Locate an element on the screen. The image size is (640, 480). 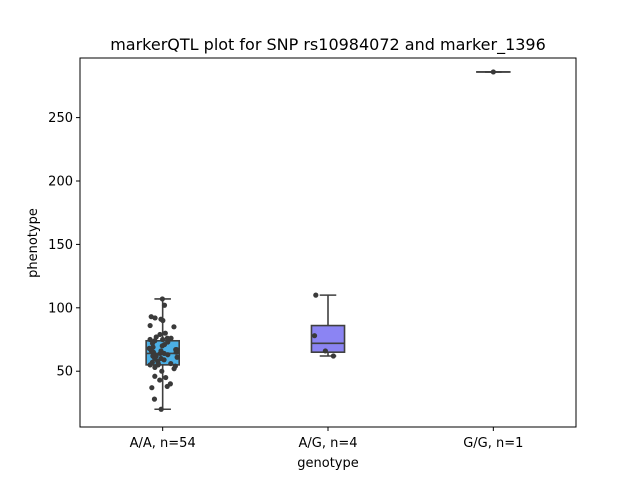
iqr-box is located at coordinates (328, 338).